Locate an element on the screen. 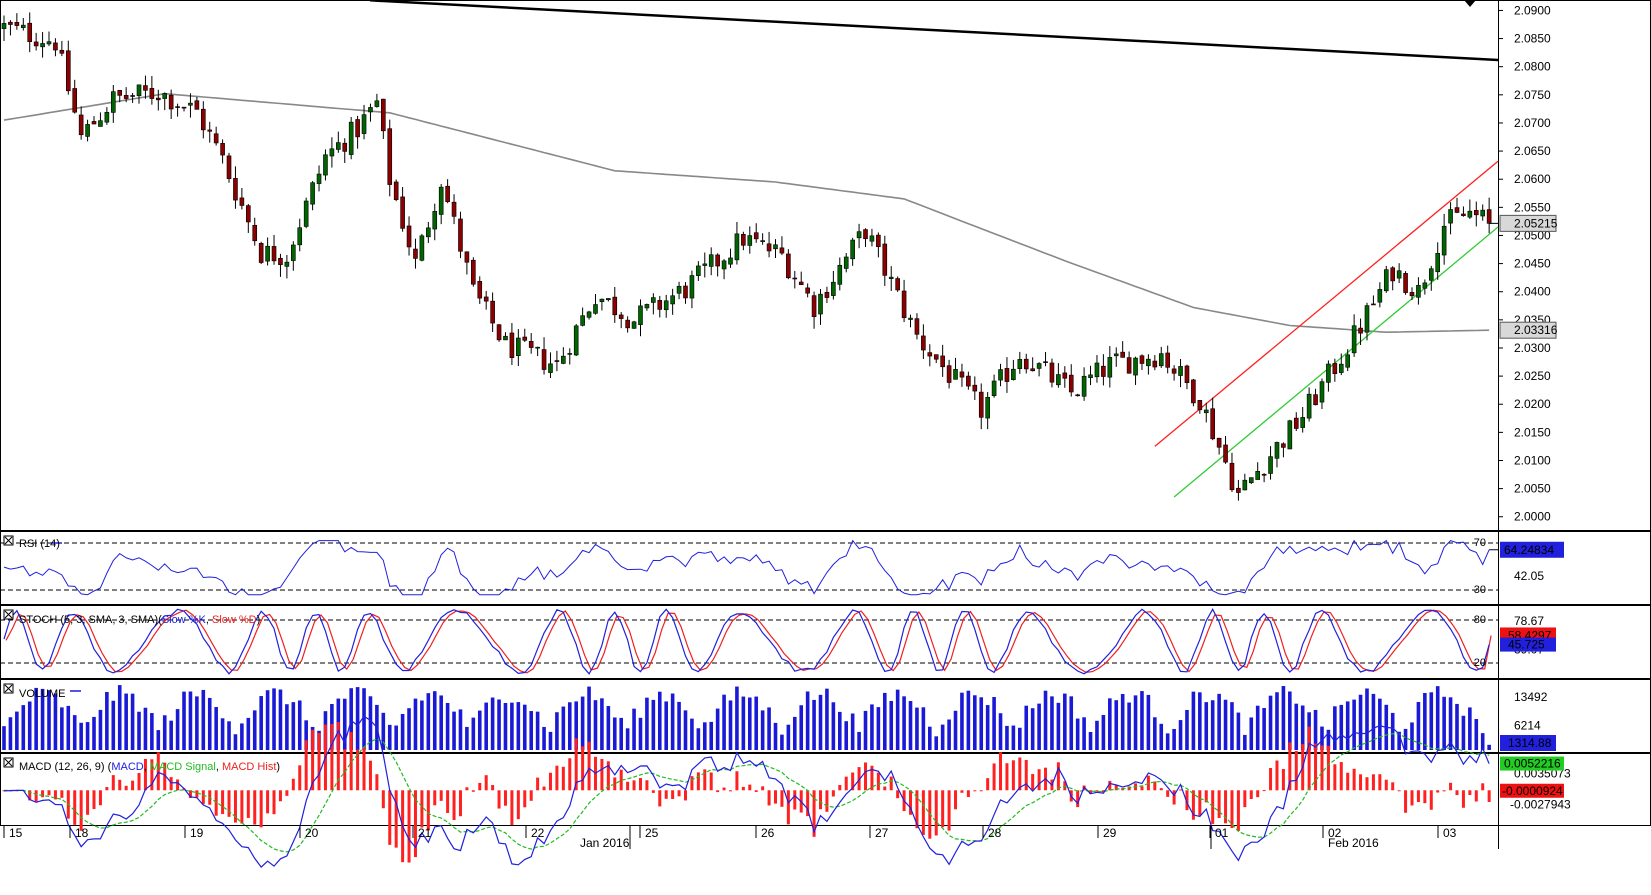 This screenshot has width=1651, height=895. day-label: 22 is located at coordinates (538, 833).